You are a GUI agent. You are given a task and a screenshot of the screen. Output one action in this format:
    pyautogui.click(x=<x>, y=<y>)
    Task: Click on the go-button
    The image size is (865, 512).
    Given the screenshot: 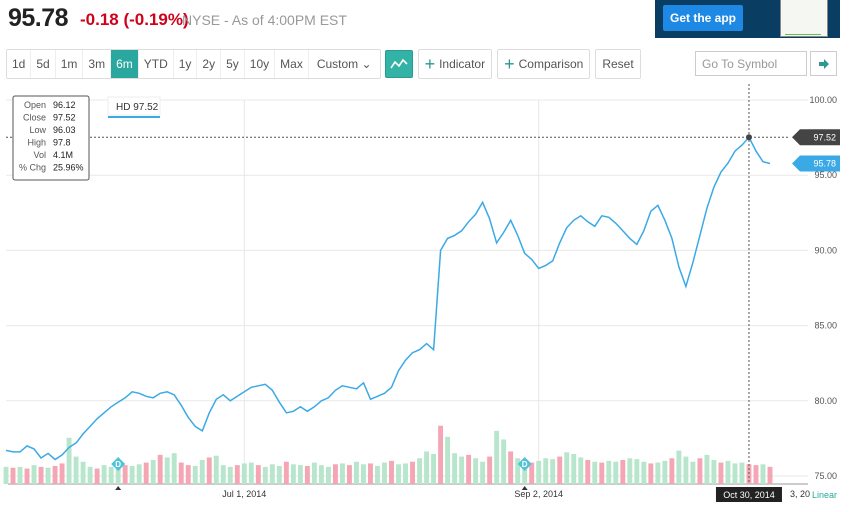 What is the action you would take?
    pyautogui.click(x=823, y=63)
    